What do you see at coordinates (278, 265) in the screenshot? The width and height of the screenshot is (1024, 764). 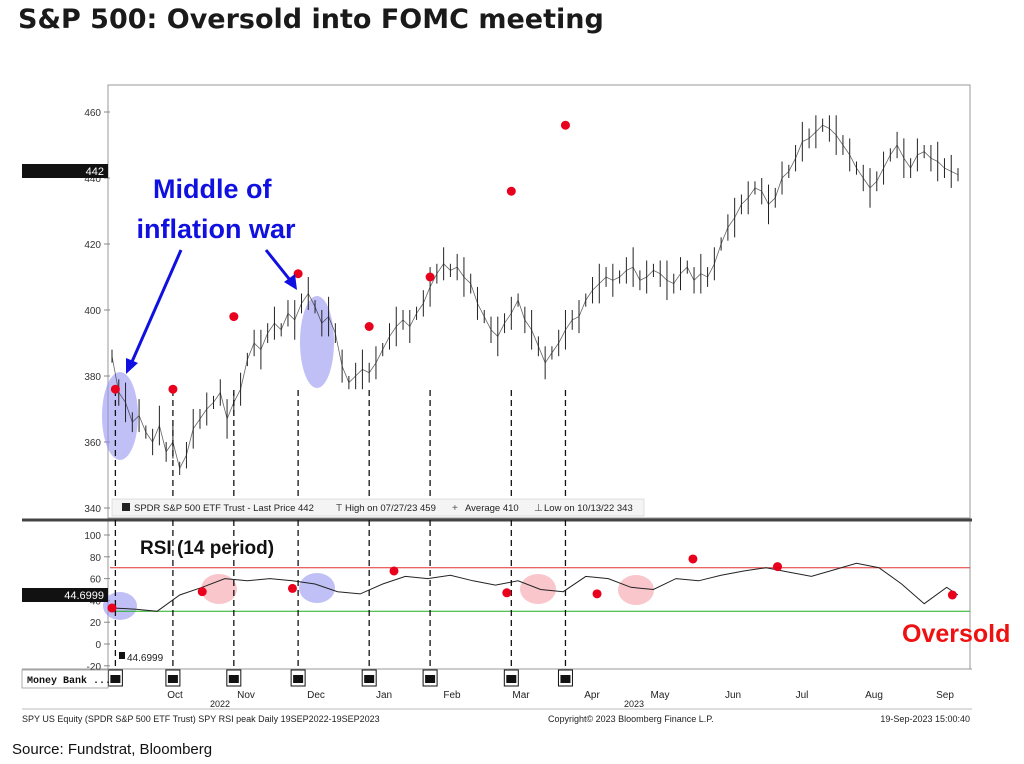 I see `annotation-arrow-right` at bounding box center [278, 265].